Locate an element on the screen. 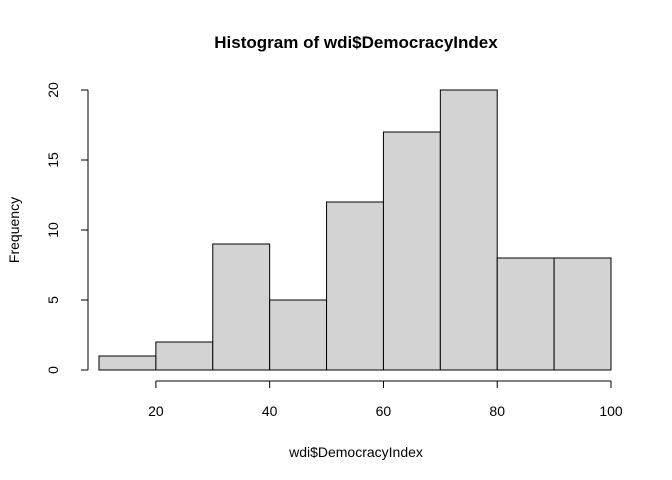  y-tick-label-5: 5 is located at coordinates (53, 300).